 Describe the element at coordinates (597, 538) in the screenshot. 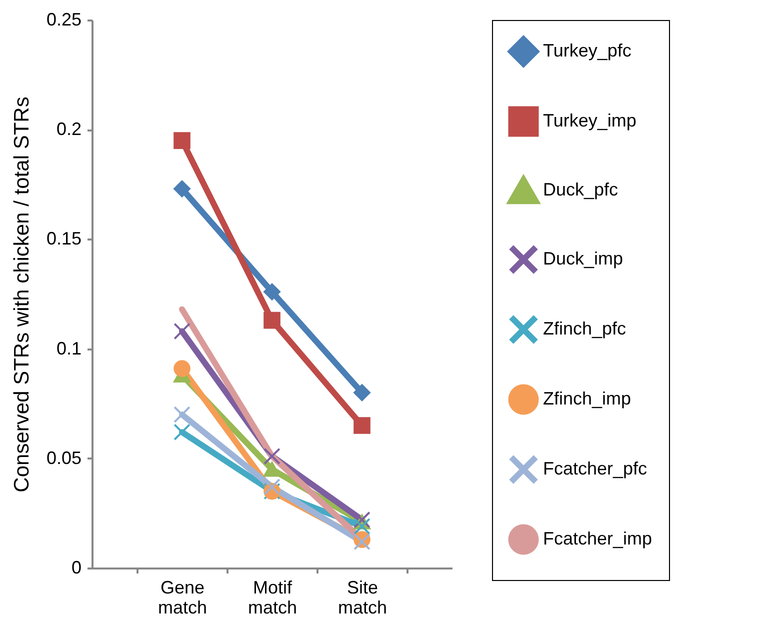

I see `legend-label: Fcatcher_imp` at that location.